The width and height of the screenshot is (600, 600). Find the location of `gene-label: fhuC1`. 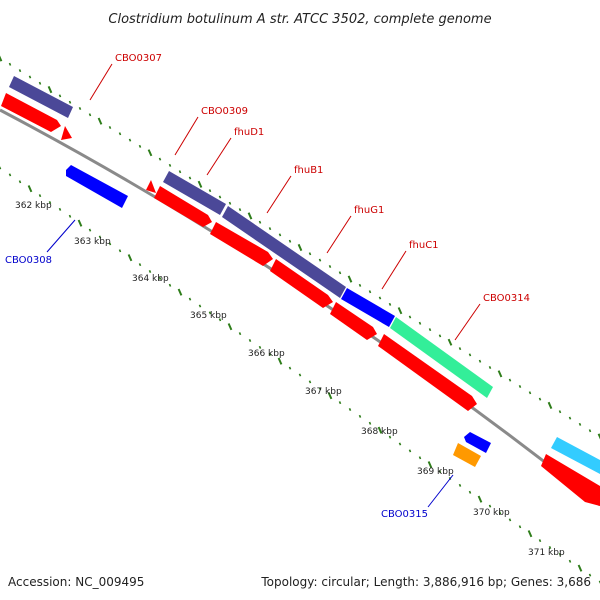

gene-label: fhuC1 is located at coordinates (424, 245).